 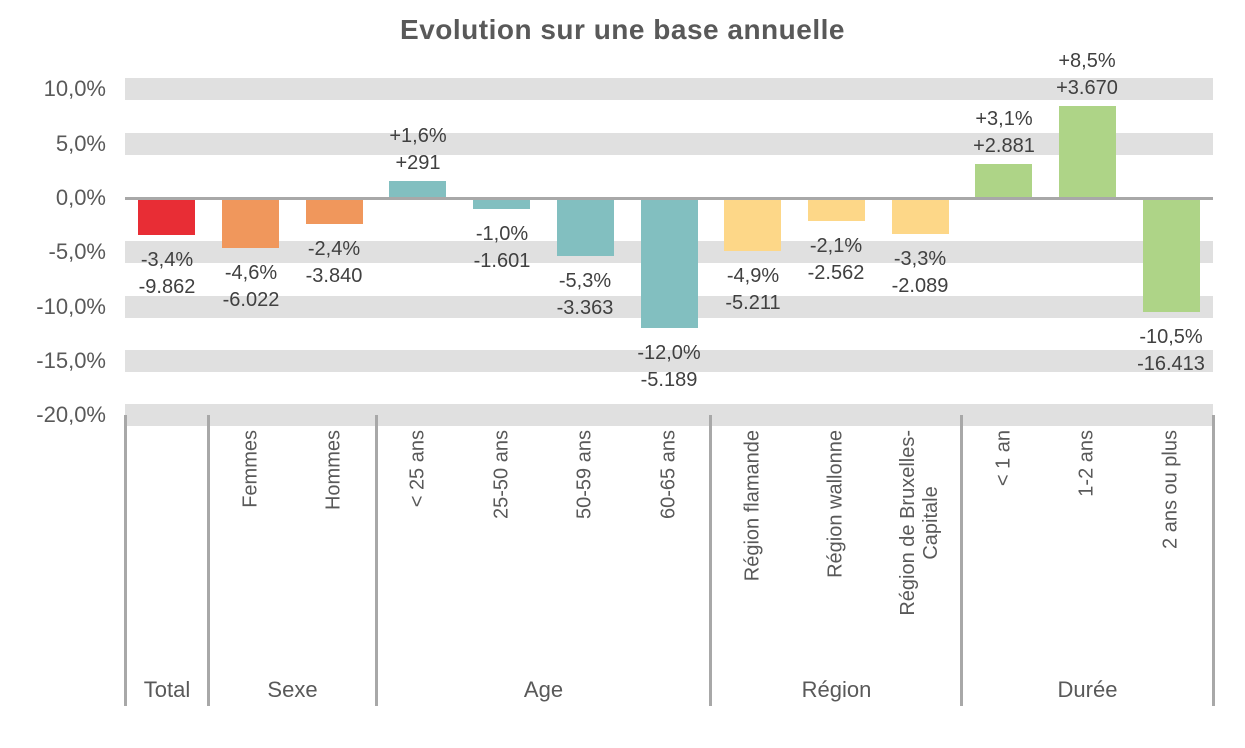 What do you see at coordinates (920, 273) in the screenshot?
I see `data-label: -3,3% -2.089` at bounding box center [920, 273].